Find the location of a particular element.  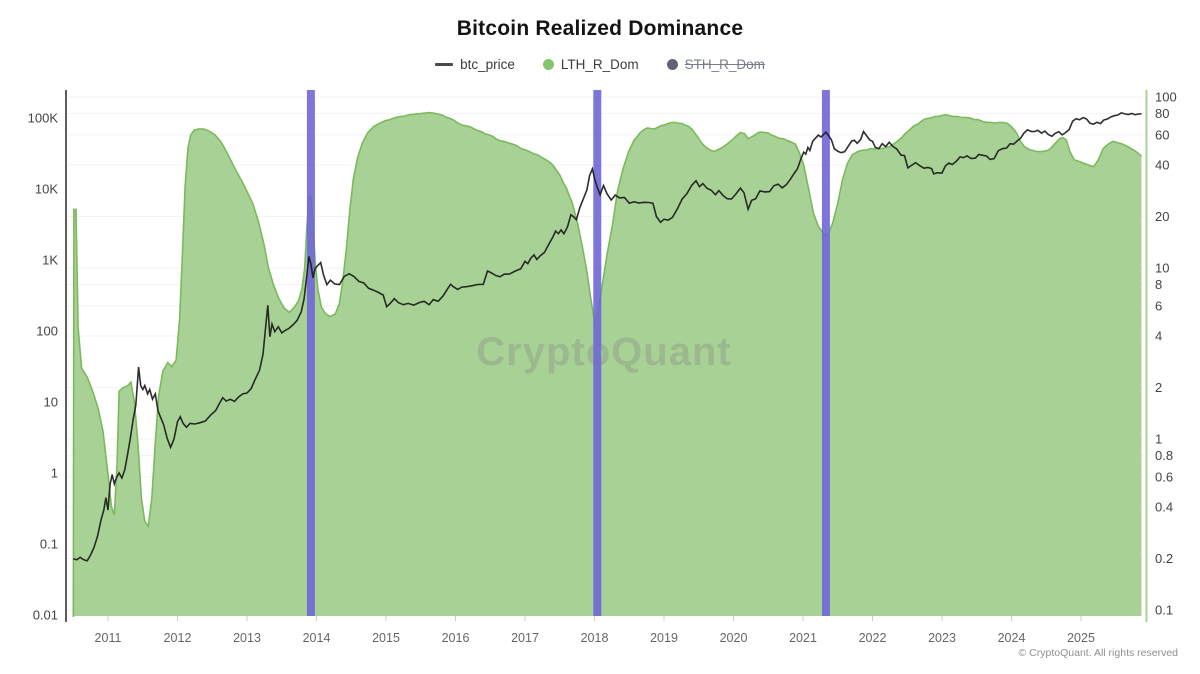

legend-item-sth-r-dom: STH_R_Dom is located at coordinates (715, 64).